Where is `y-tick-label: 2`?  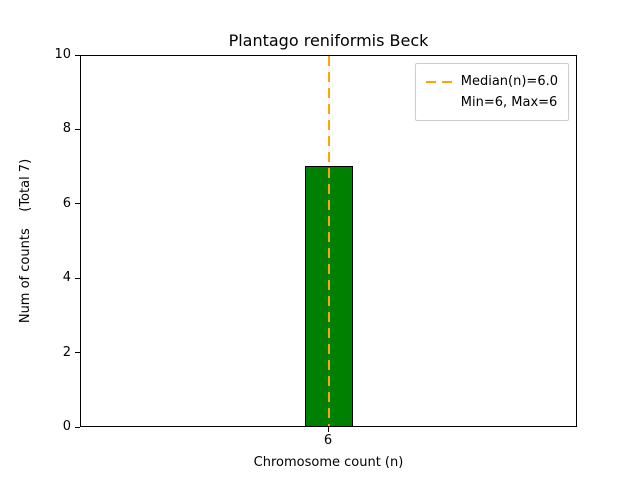
y-tick-label: 2 is located at coordinates (66, 352).